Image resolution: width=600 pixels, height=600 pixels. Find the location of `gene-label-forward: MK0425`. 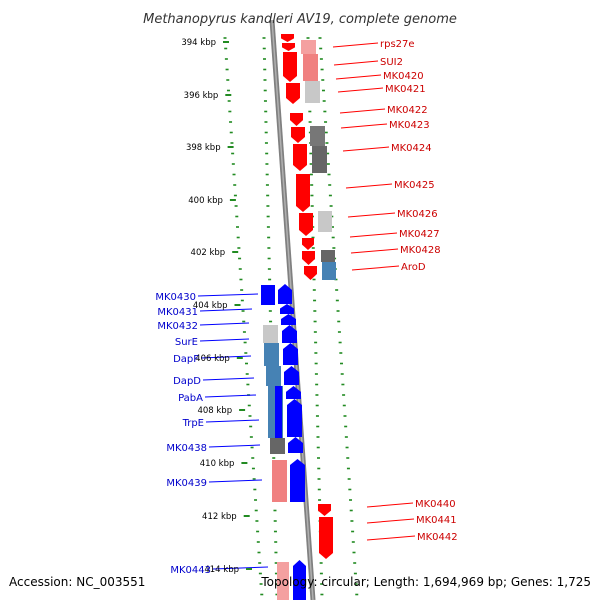

gene-label-forward: MK0425 is located at coordinates (414, 185).